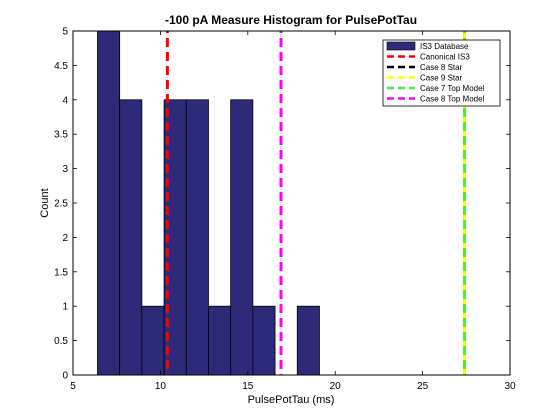  What do you see at coordinates (65, 32) in the screenshot?
I see `y-tick-label-10: 5` at bounding box center [65, 32].